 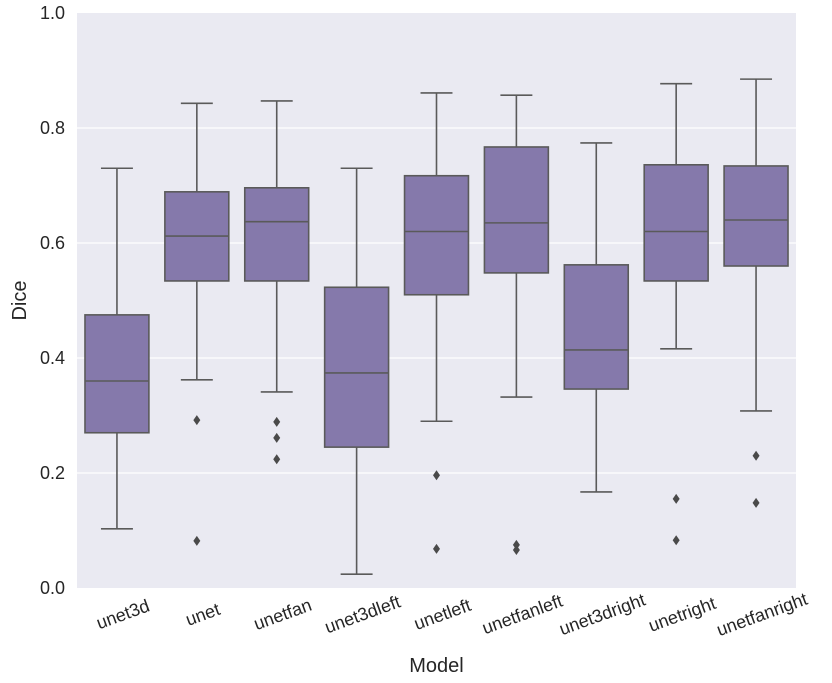 I want to click on y-tick-label: 0.0, so click(x=52, y=588).